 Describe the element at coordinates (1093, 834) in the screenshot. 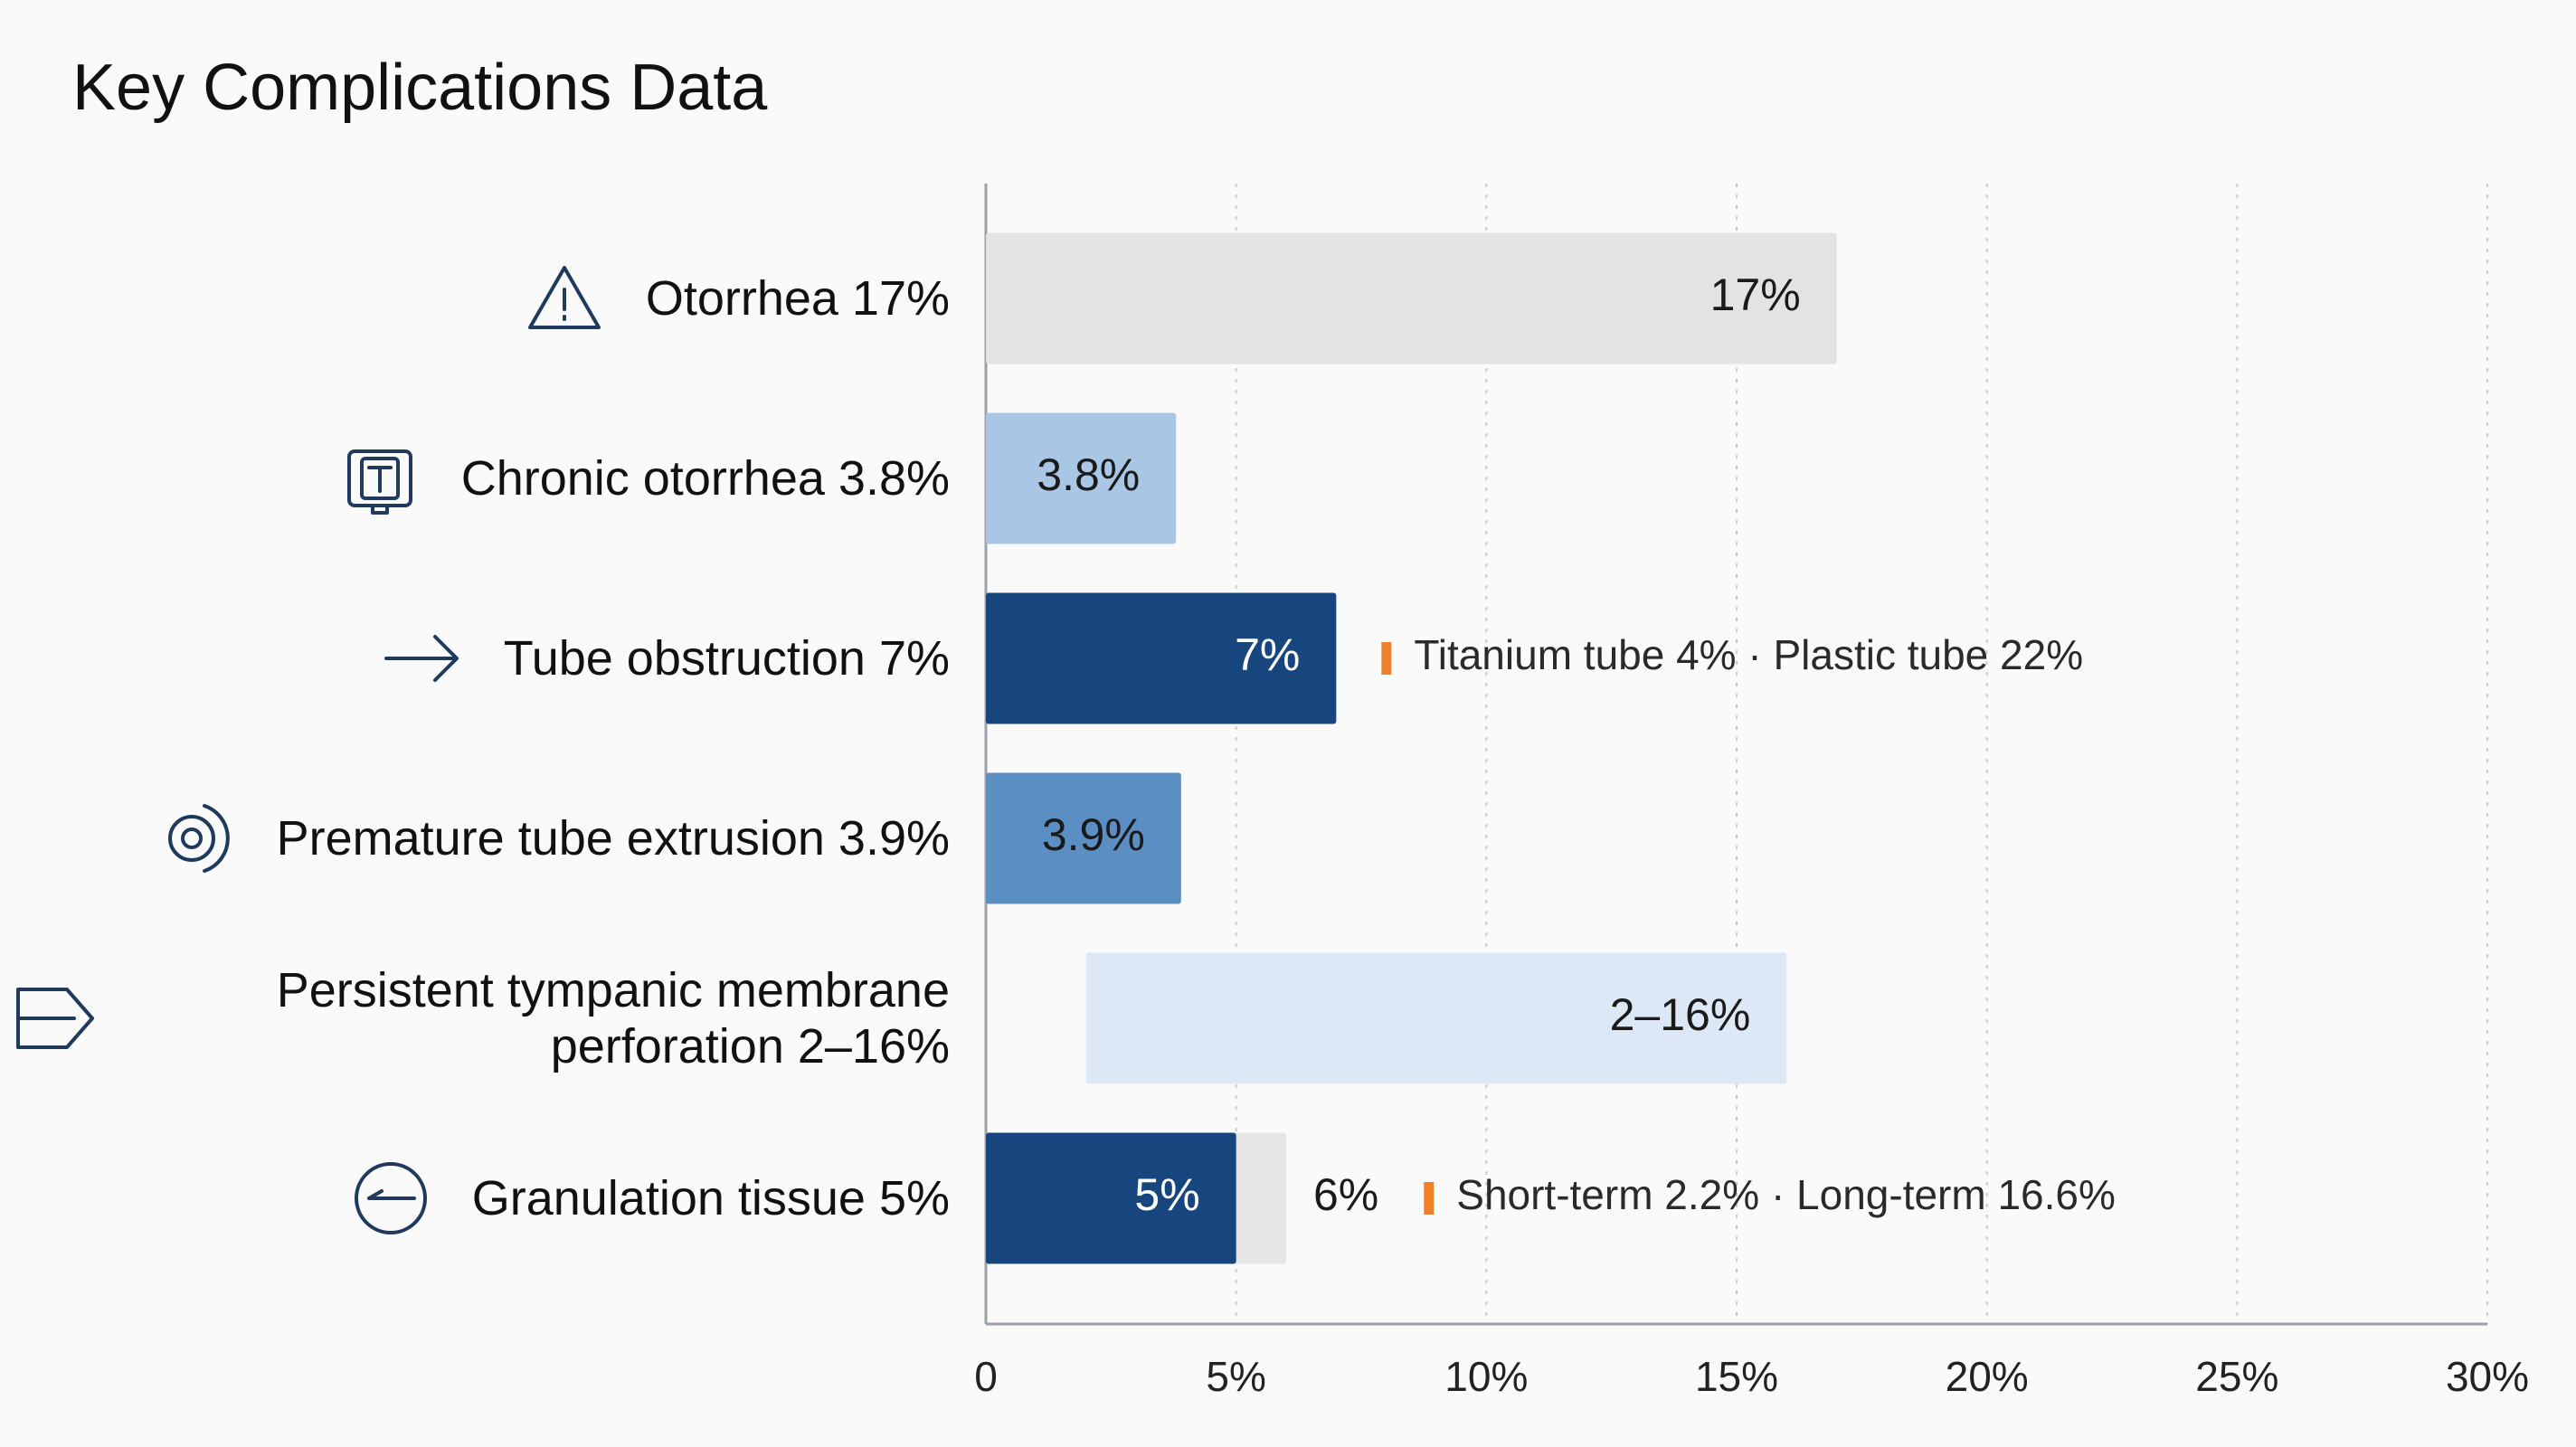

I see `value-label: 3.9%` at that location.